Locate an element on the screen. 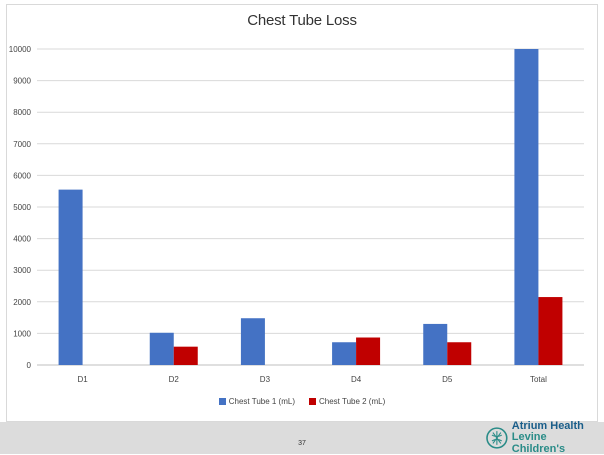 The image size is (604, 455). y-tick-label: 7000 is located at coordinates (22, 144).